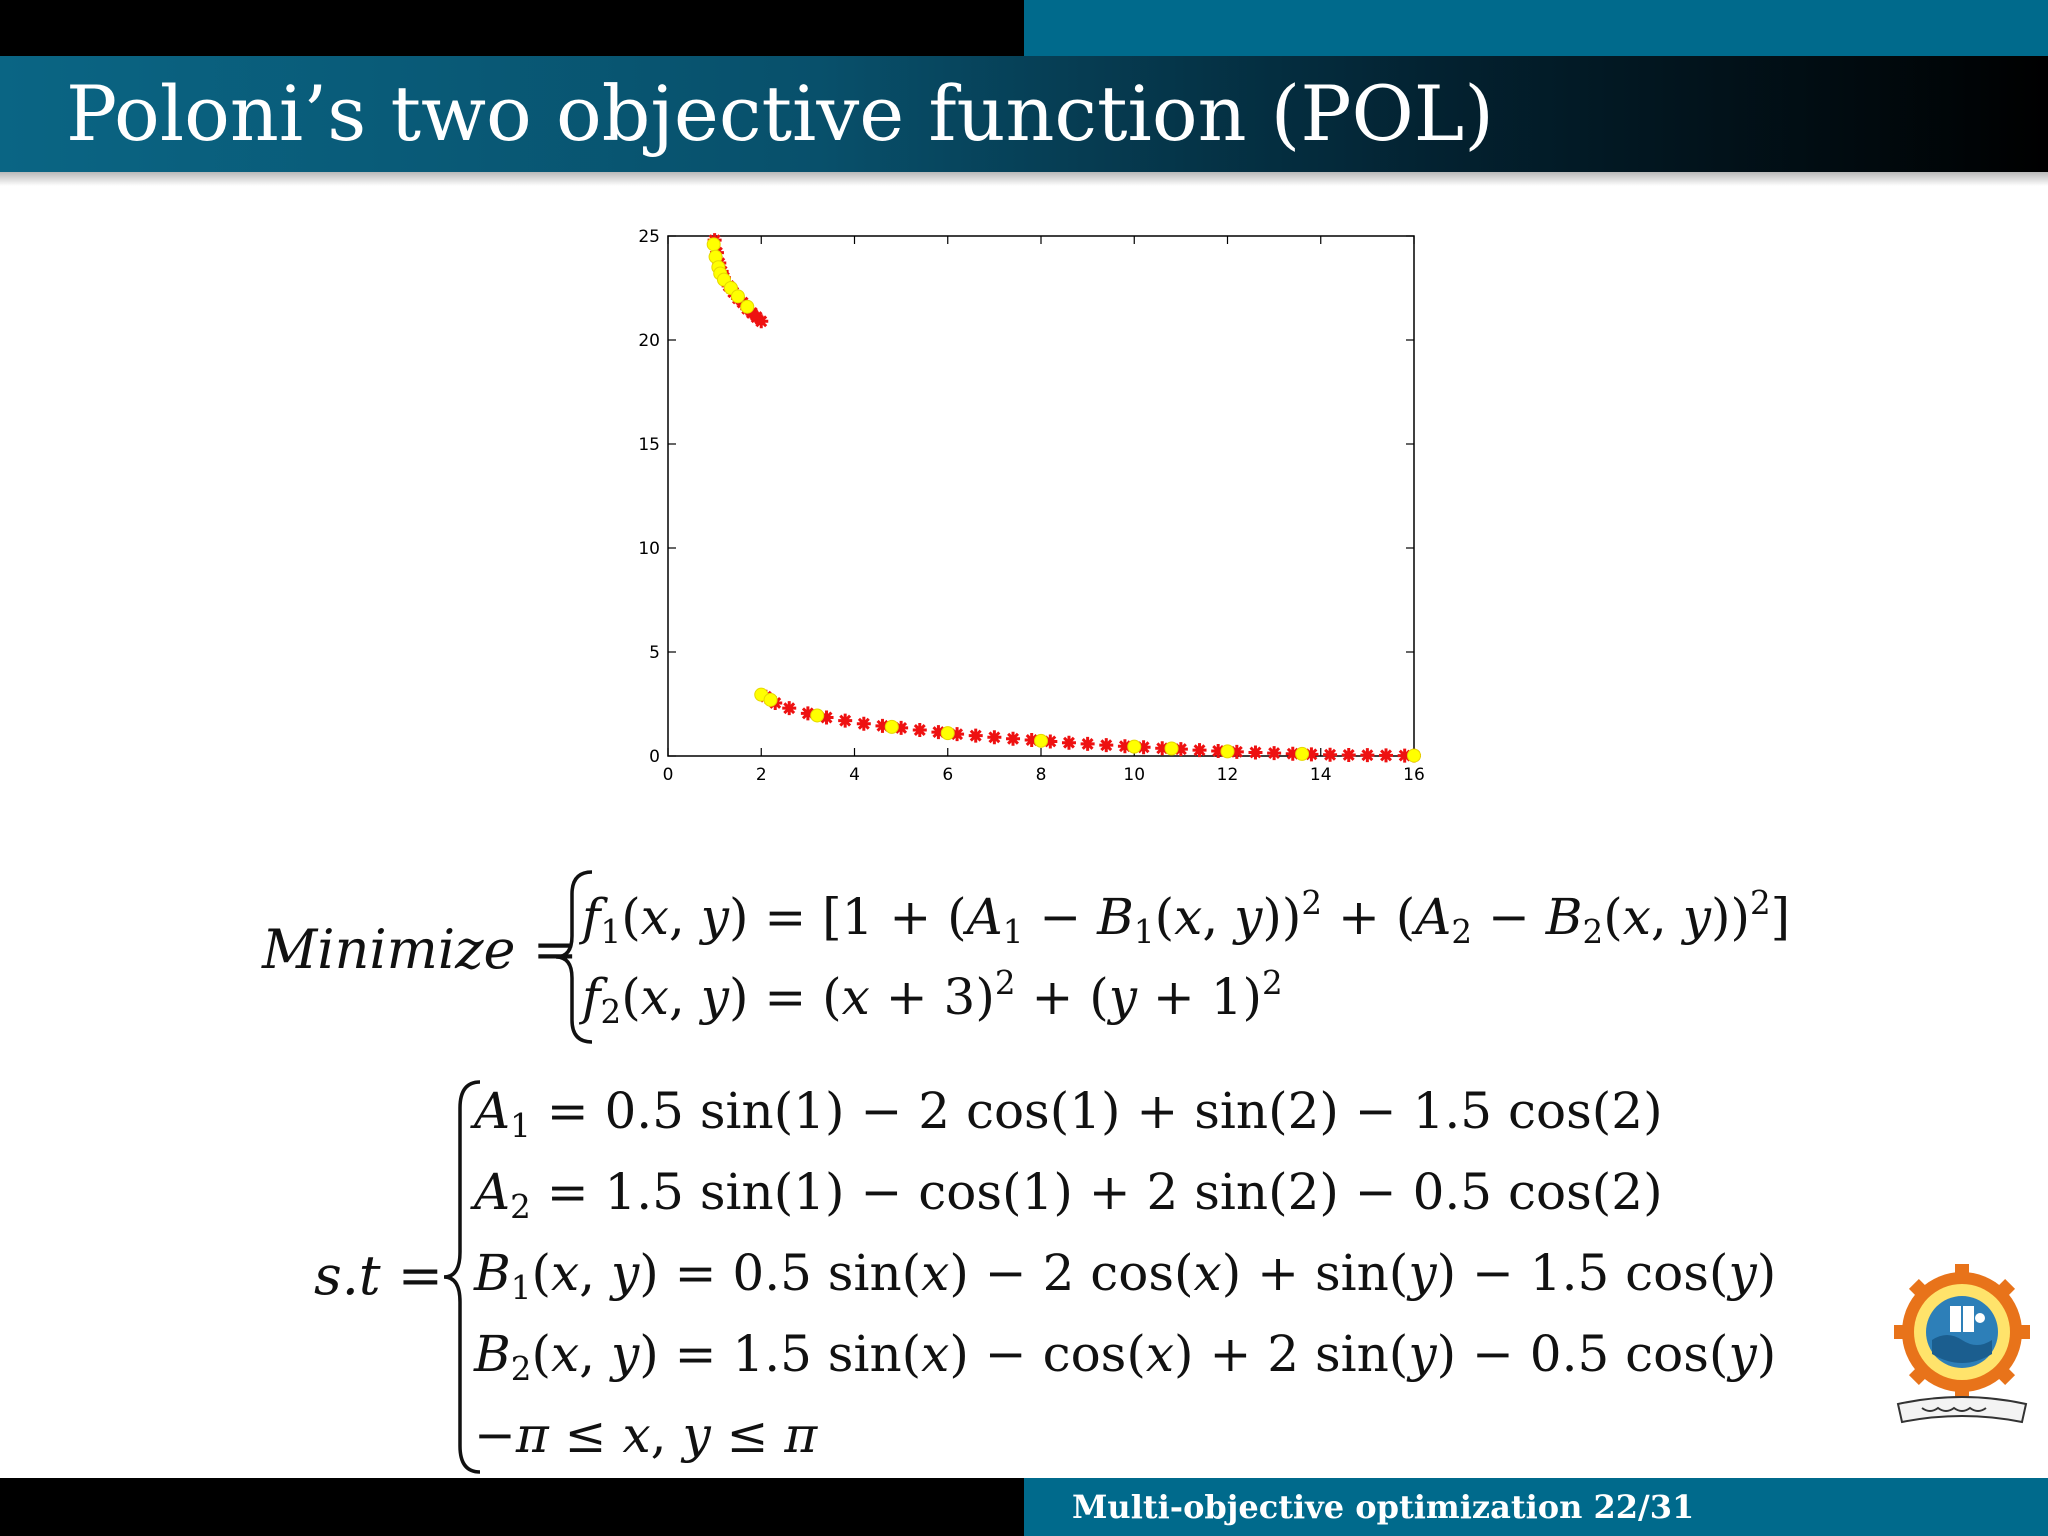  What do you see at coordinates (947, 775) in the screenshot?
I see `x-tick-label: 6` at bounding box center [947, 775].